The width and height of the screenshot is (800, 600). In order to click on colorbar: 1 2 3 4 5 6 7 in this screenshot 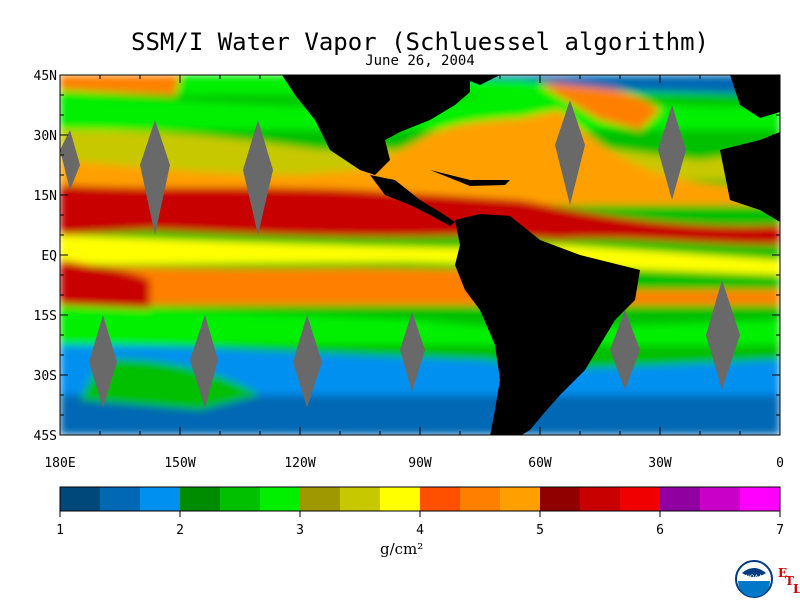, I will do `click(420, 512)`.